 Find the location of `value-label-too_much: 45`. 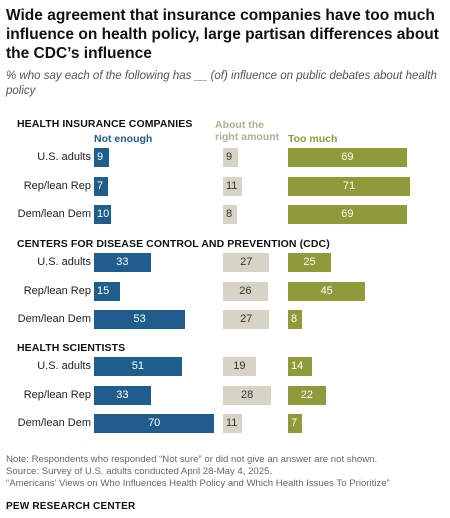

value-label-too_much: 45 is located at coordinates (326, 291).